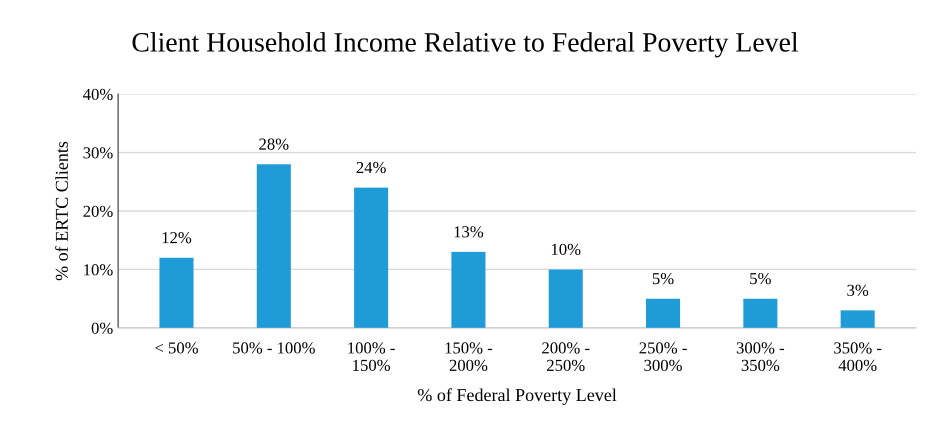 Image resolution: width=930 pixels, height=448 pixels. I want to click on data-label: 10%, so click(566, 250).